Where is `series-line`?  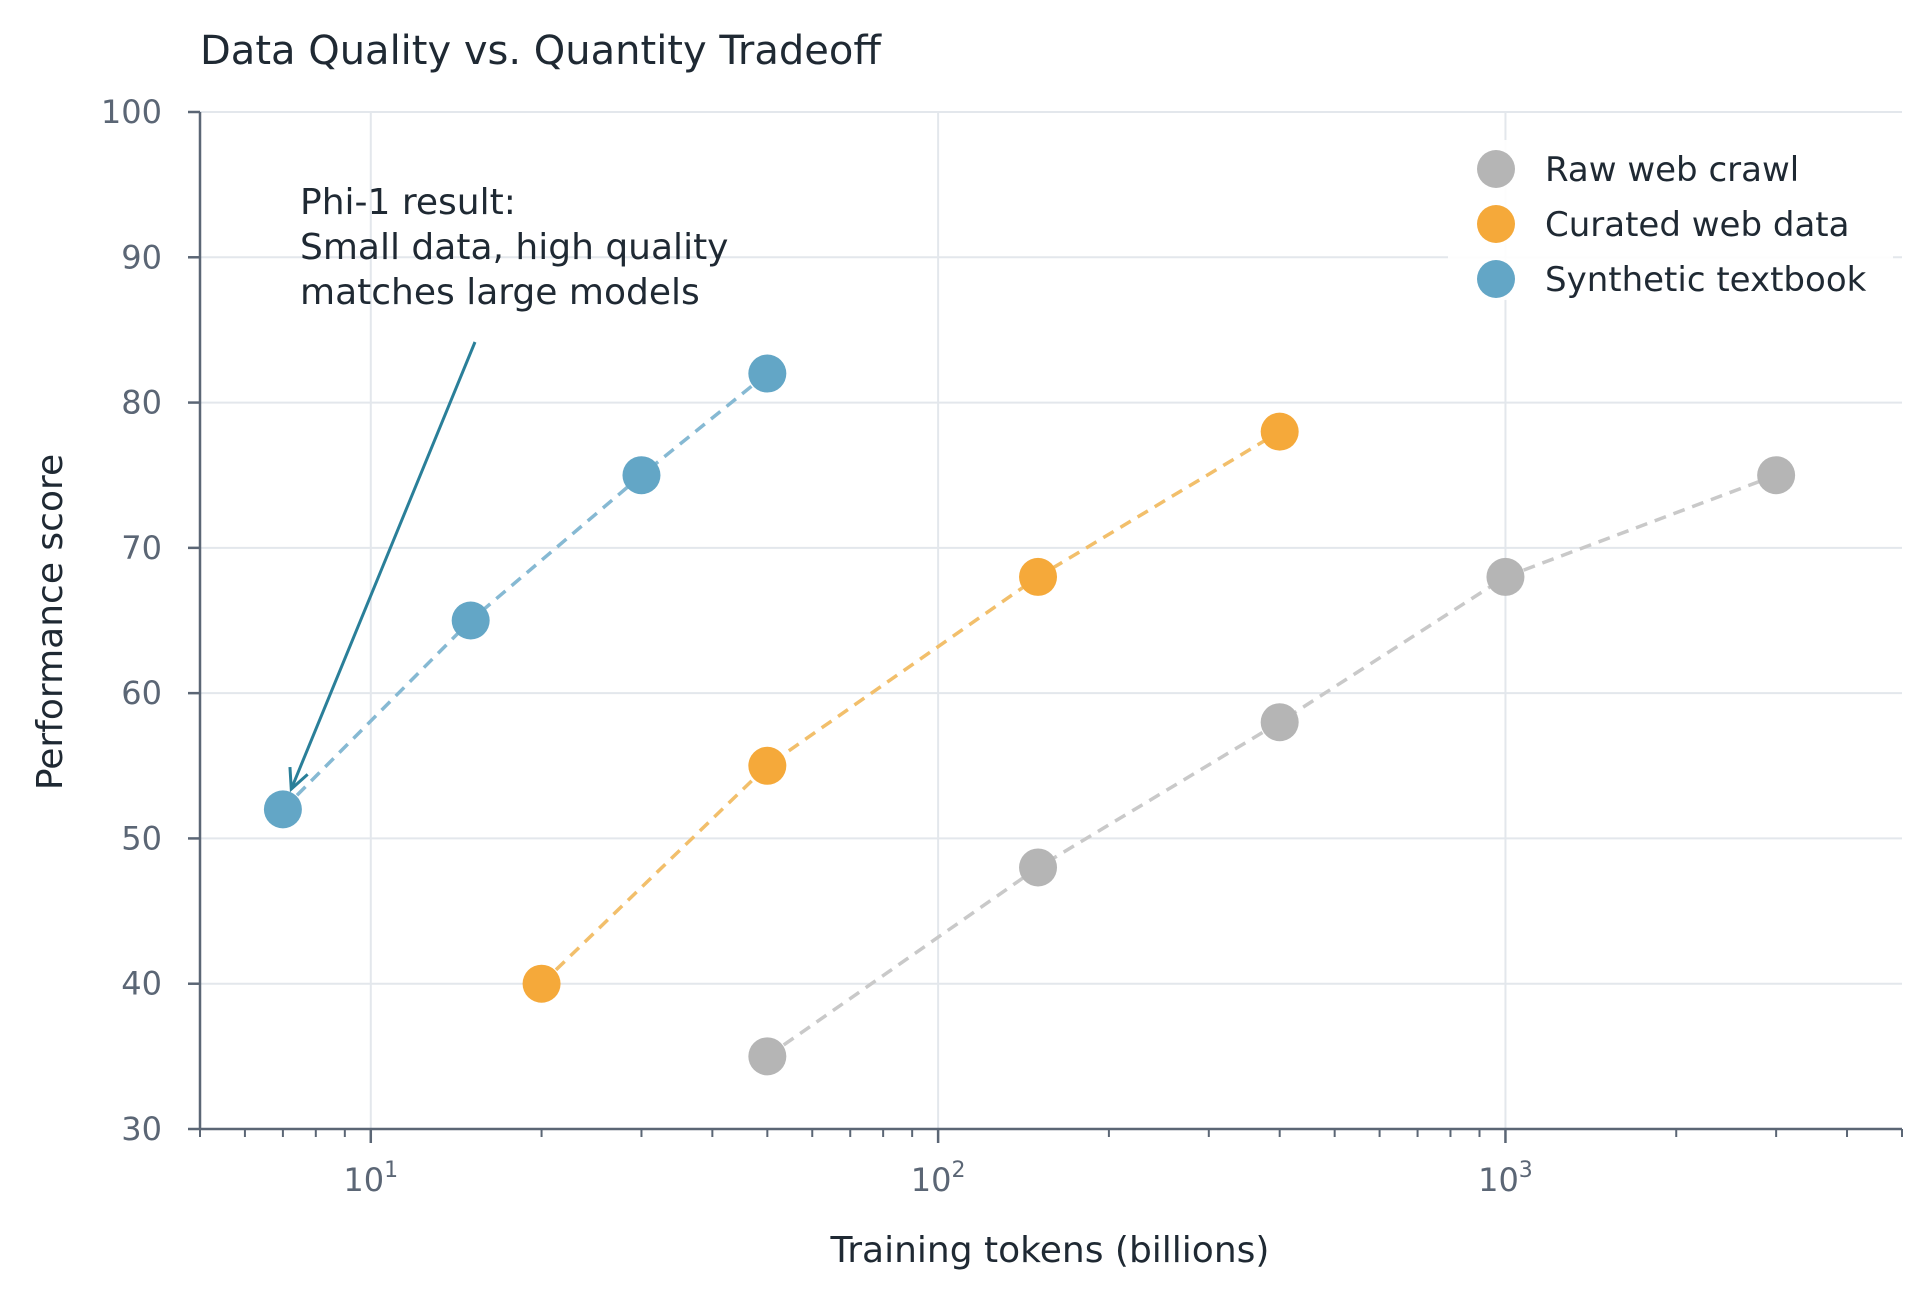 series-line is located at coordinates (525, 591).